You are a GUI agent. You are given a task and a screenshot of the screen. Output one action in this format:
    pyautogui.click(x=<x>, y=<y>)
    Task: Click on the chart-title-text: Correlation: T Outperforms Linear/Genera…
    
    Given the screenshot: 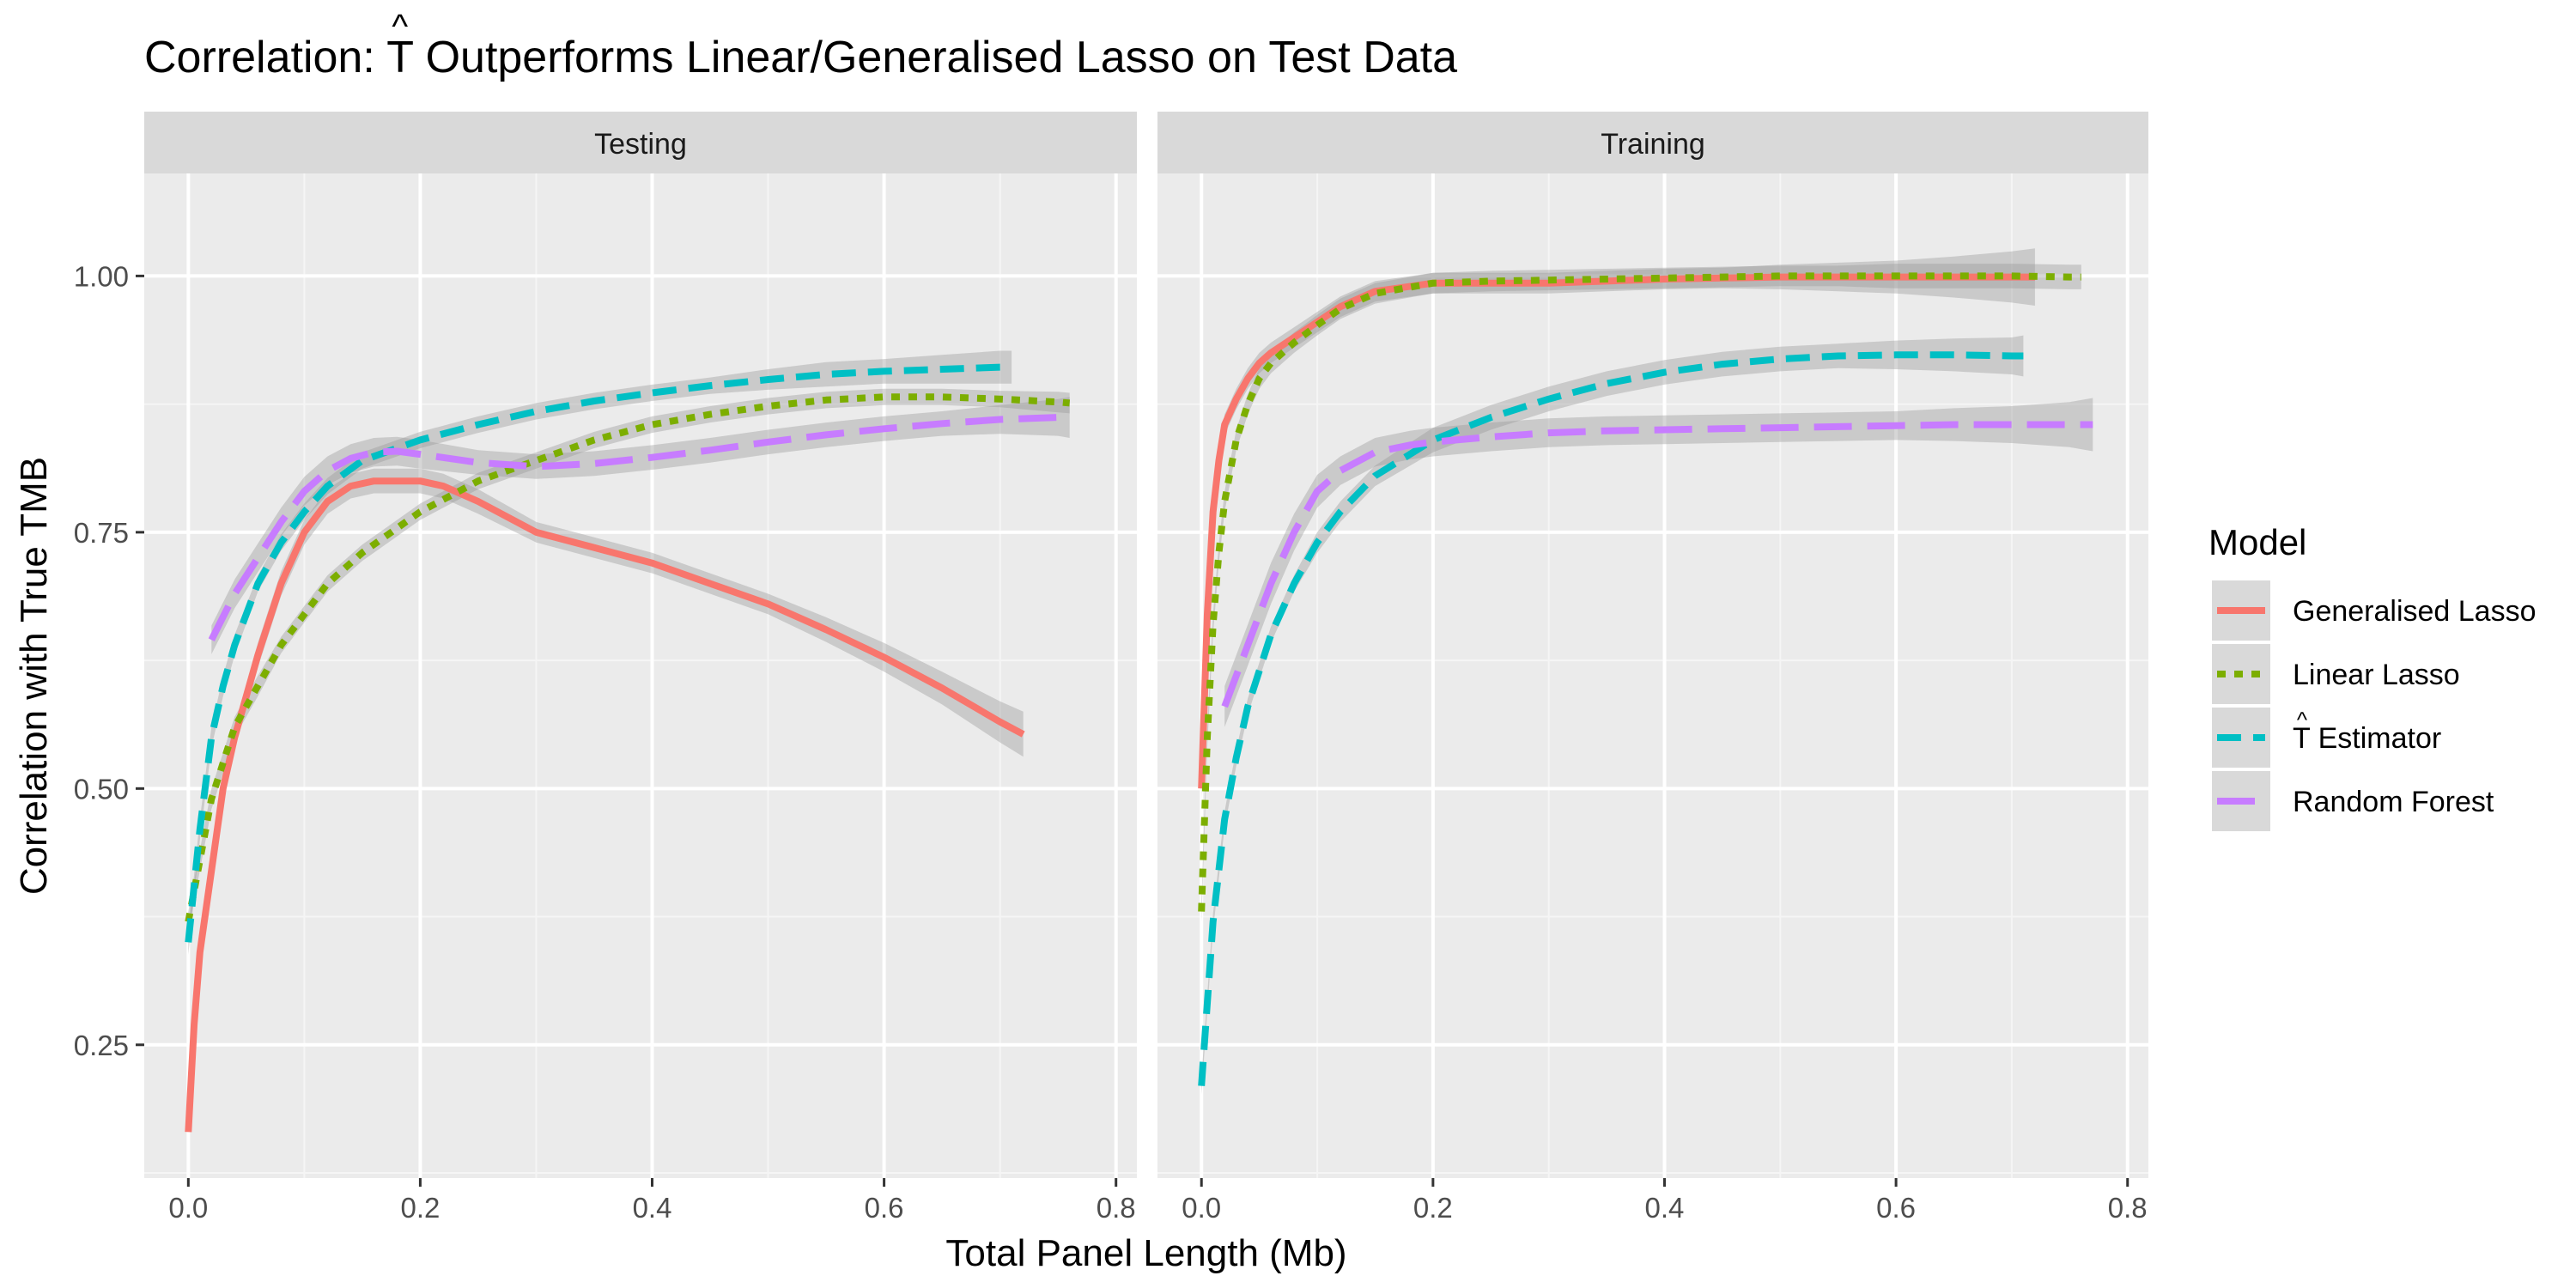 What is the action you would take?
    pyautogui.click(x=801, y=58)
    